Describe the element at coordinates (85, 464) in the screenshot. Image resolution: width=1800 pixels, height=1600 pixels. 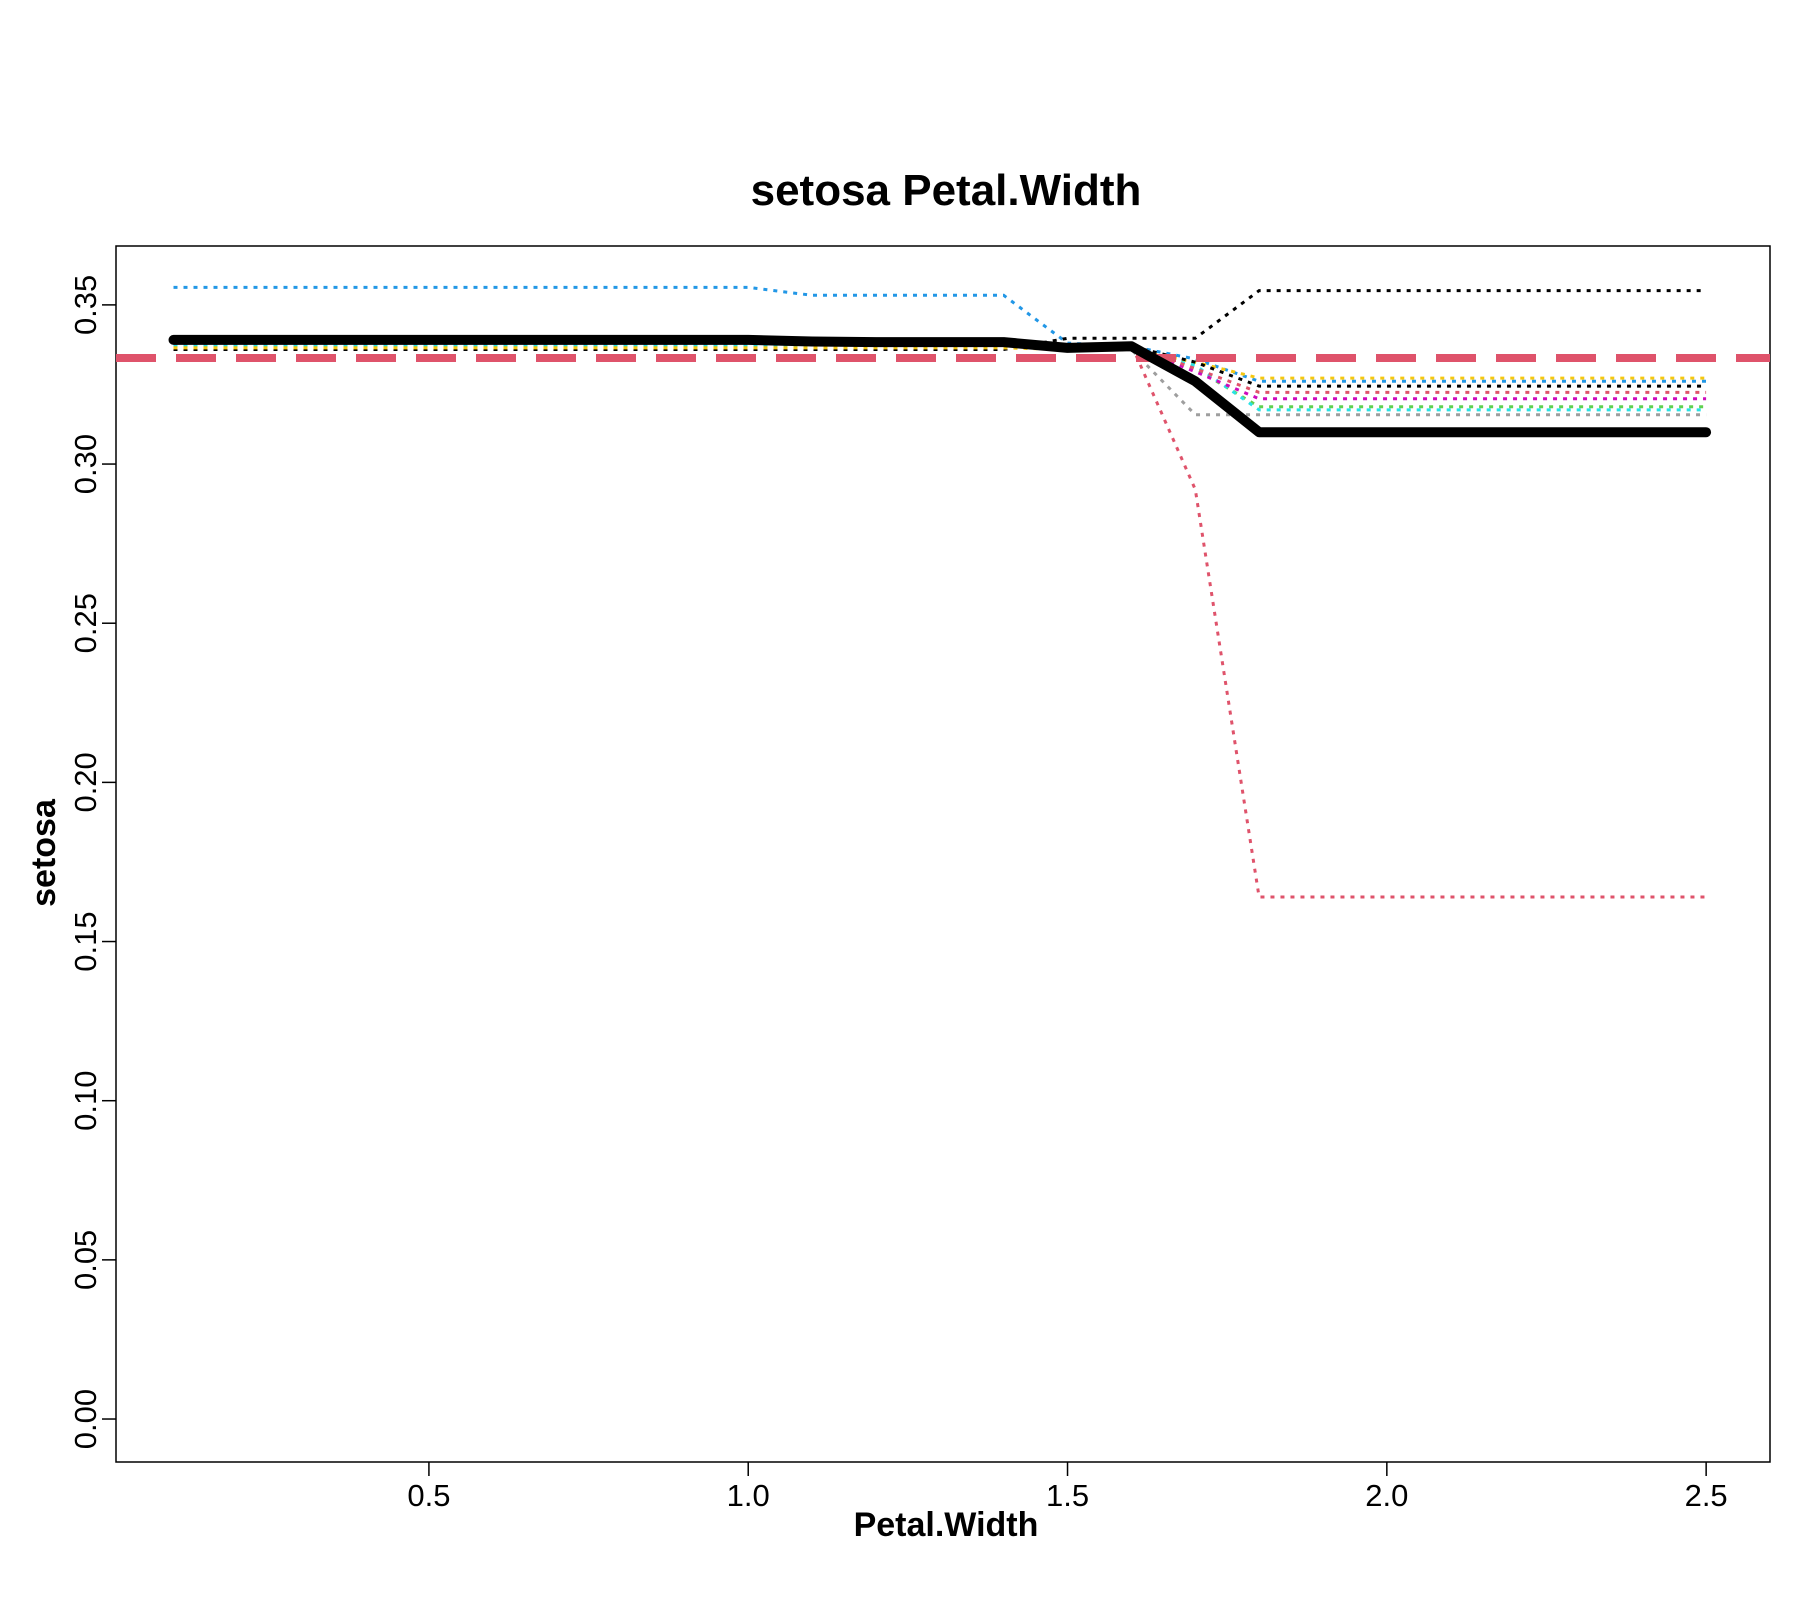
I see `y-tick-label: 0.30` at that location.